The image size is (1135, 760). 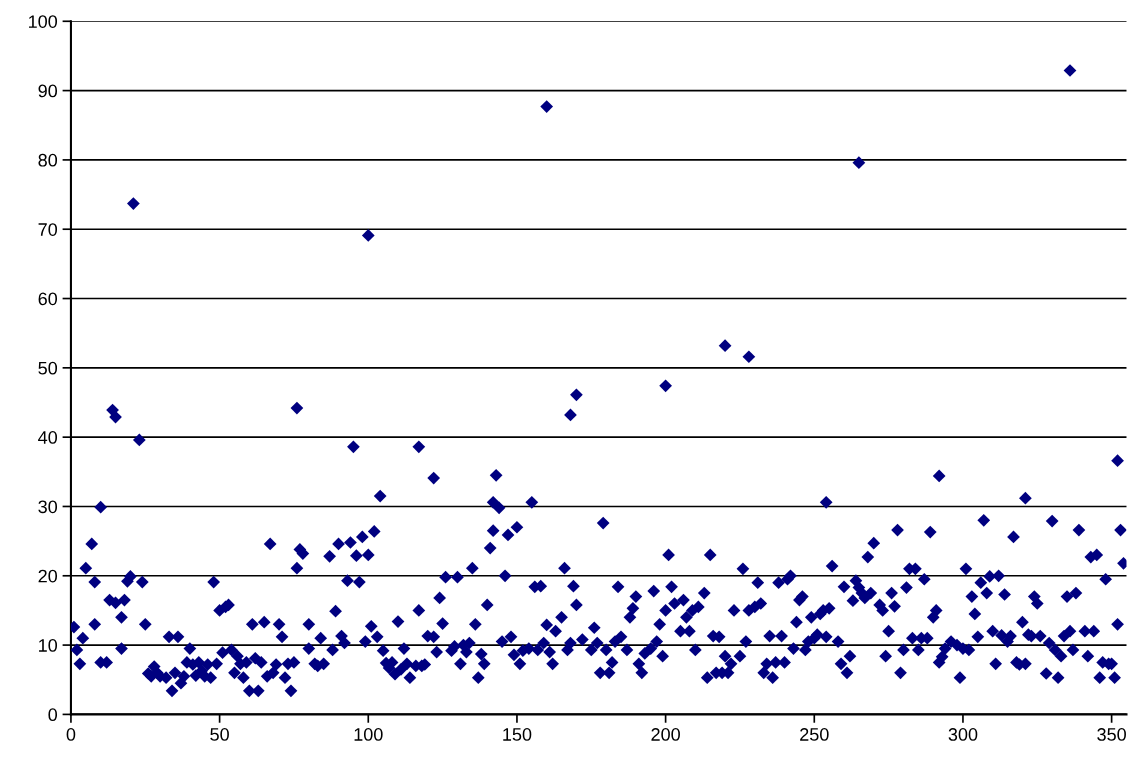 What do you see at coordinates (48, 368) in the screenshot?
I see `y-tick-label: 50` at bounding box center [48, 368].